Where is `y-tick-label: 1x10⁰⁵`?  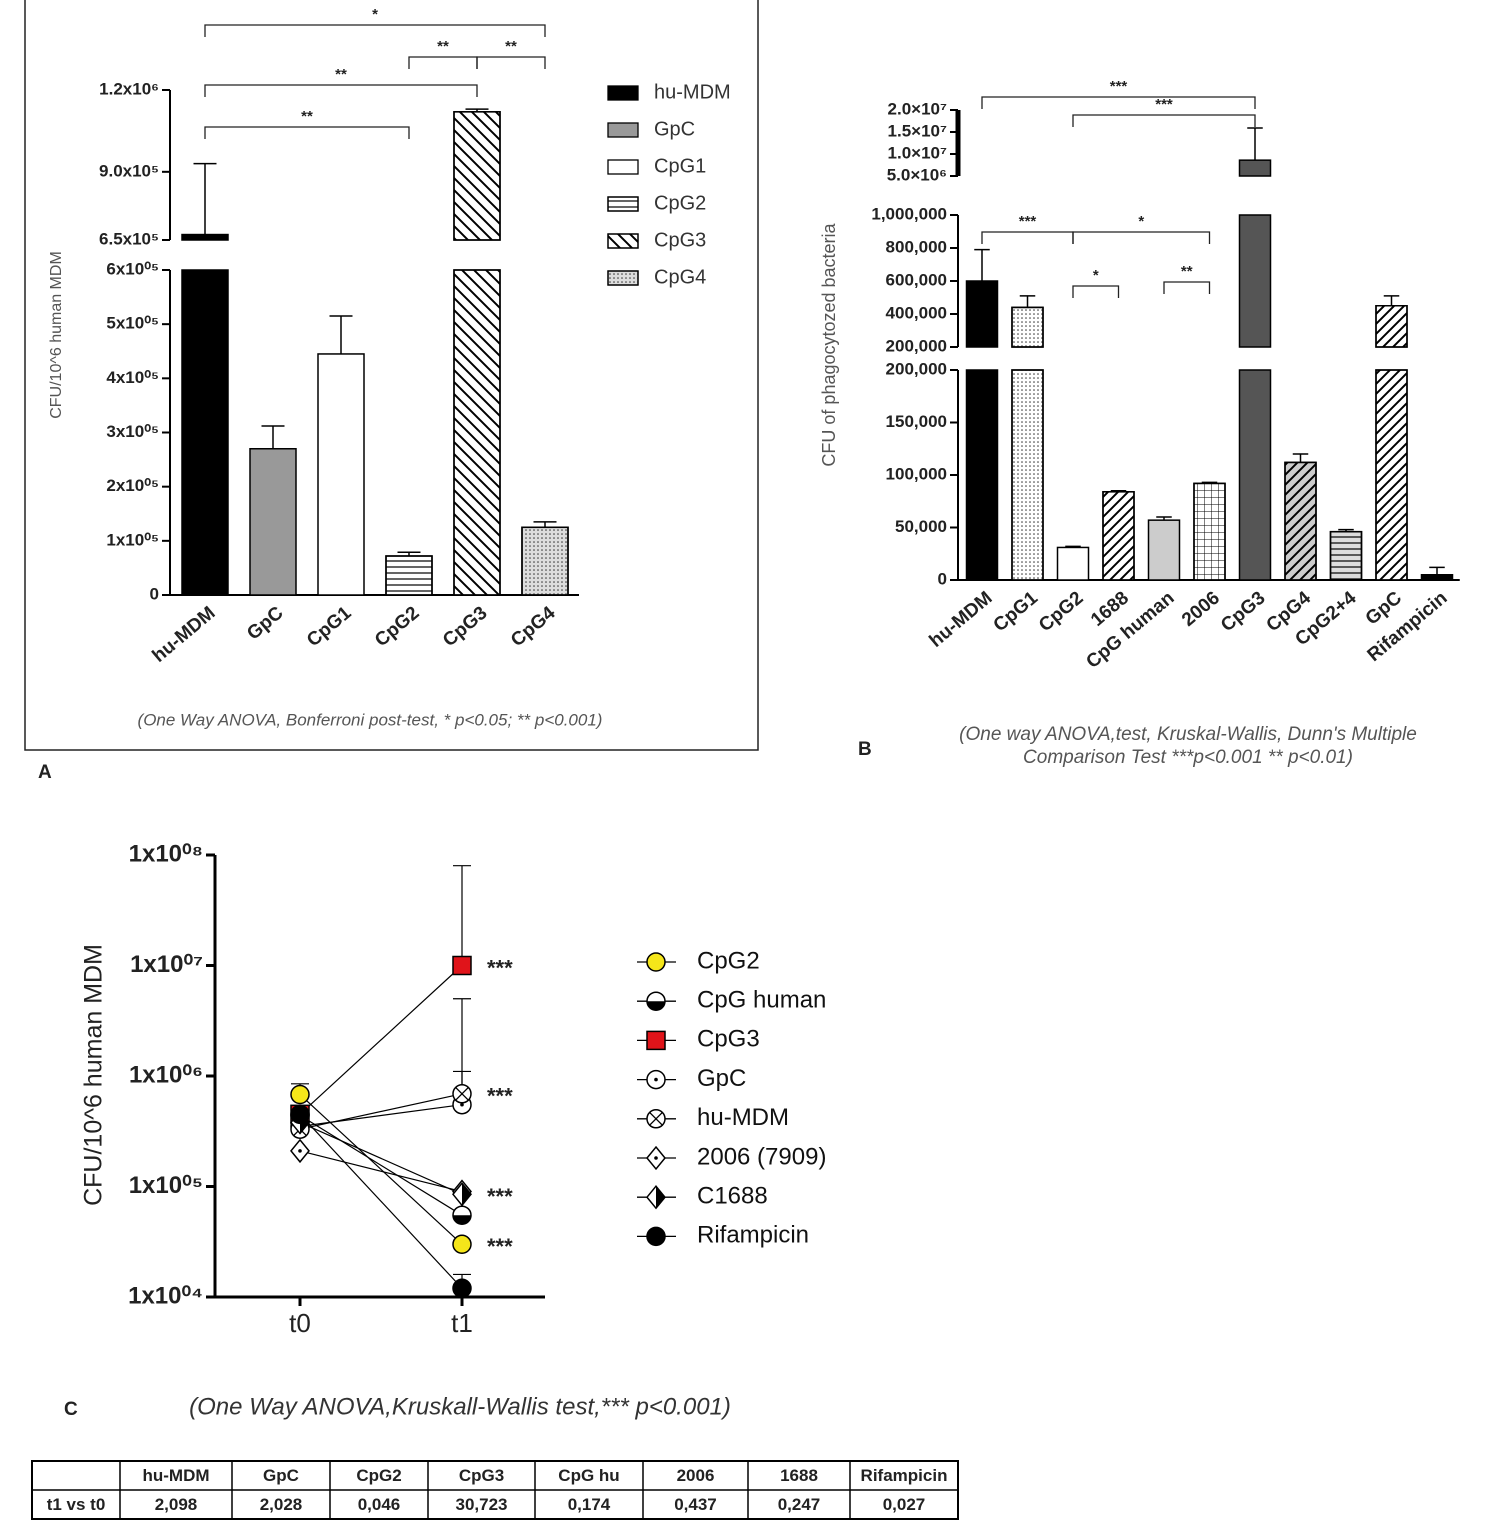
y-tick-label: 1x10⁰⁵ is located at coordinates (132, 539).